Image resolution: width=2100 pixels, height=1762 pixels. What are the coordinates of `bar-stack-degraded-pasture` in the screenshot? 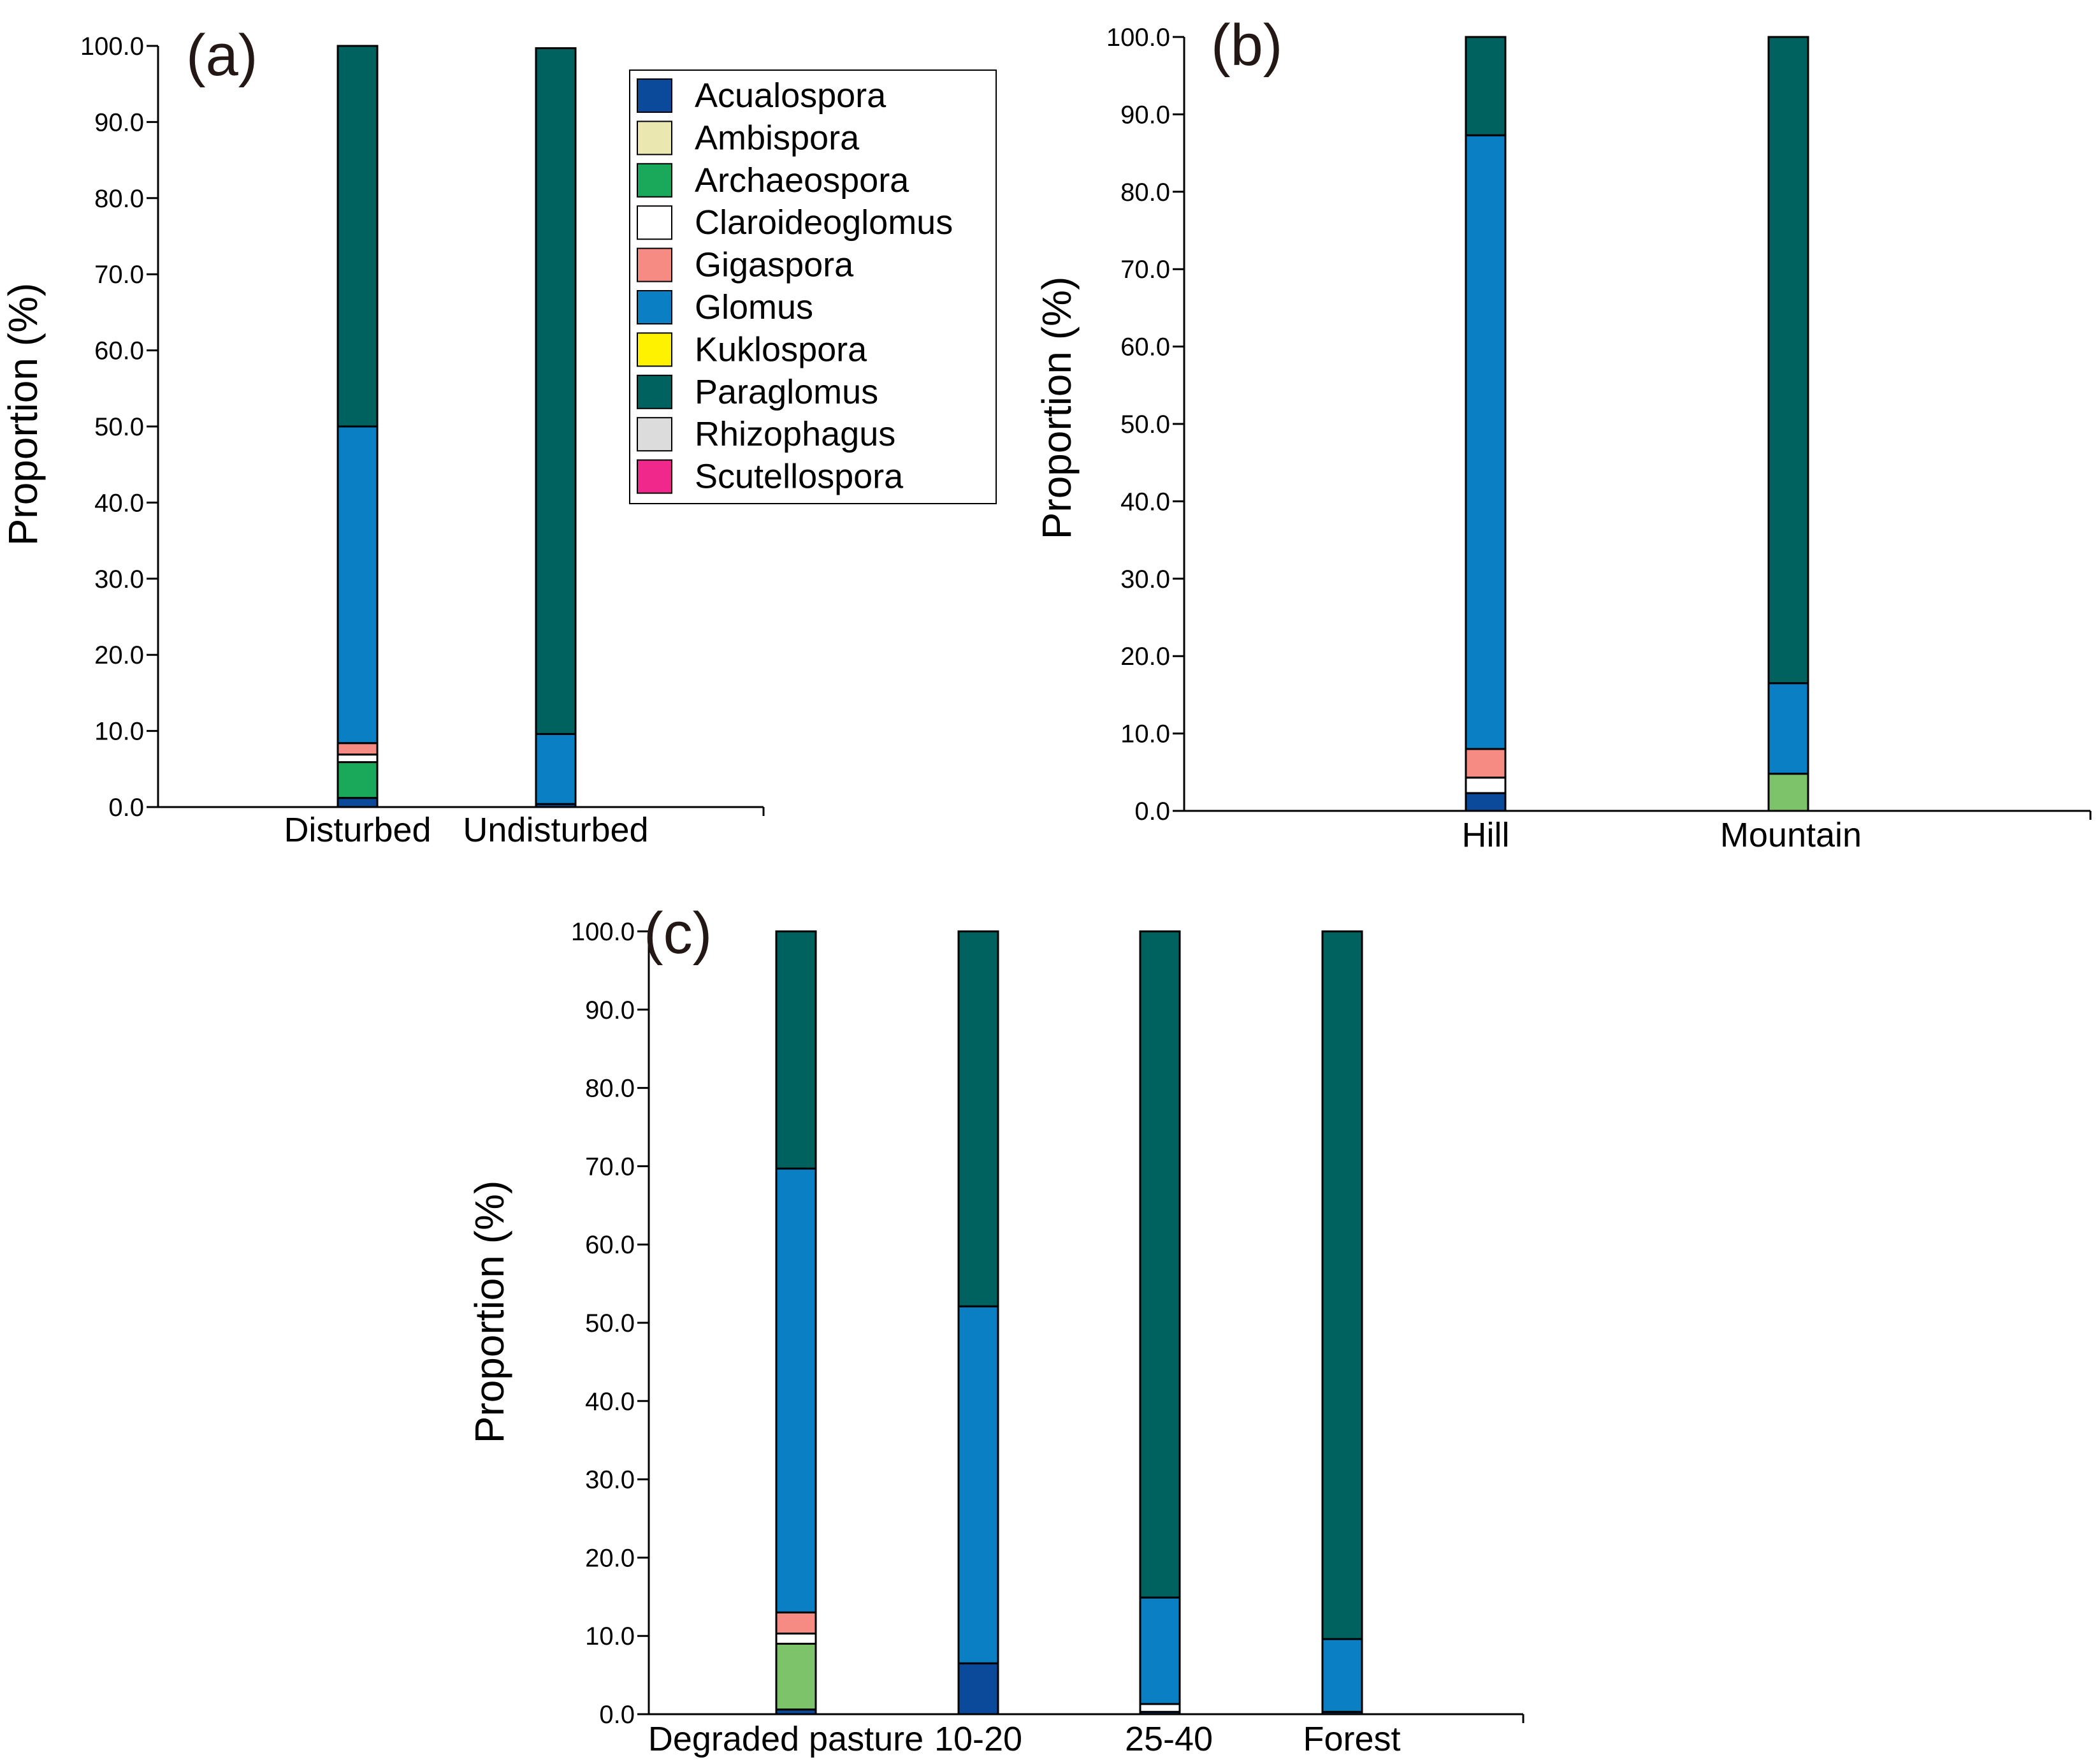 It's located at (796, 1322).